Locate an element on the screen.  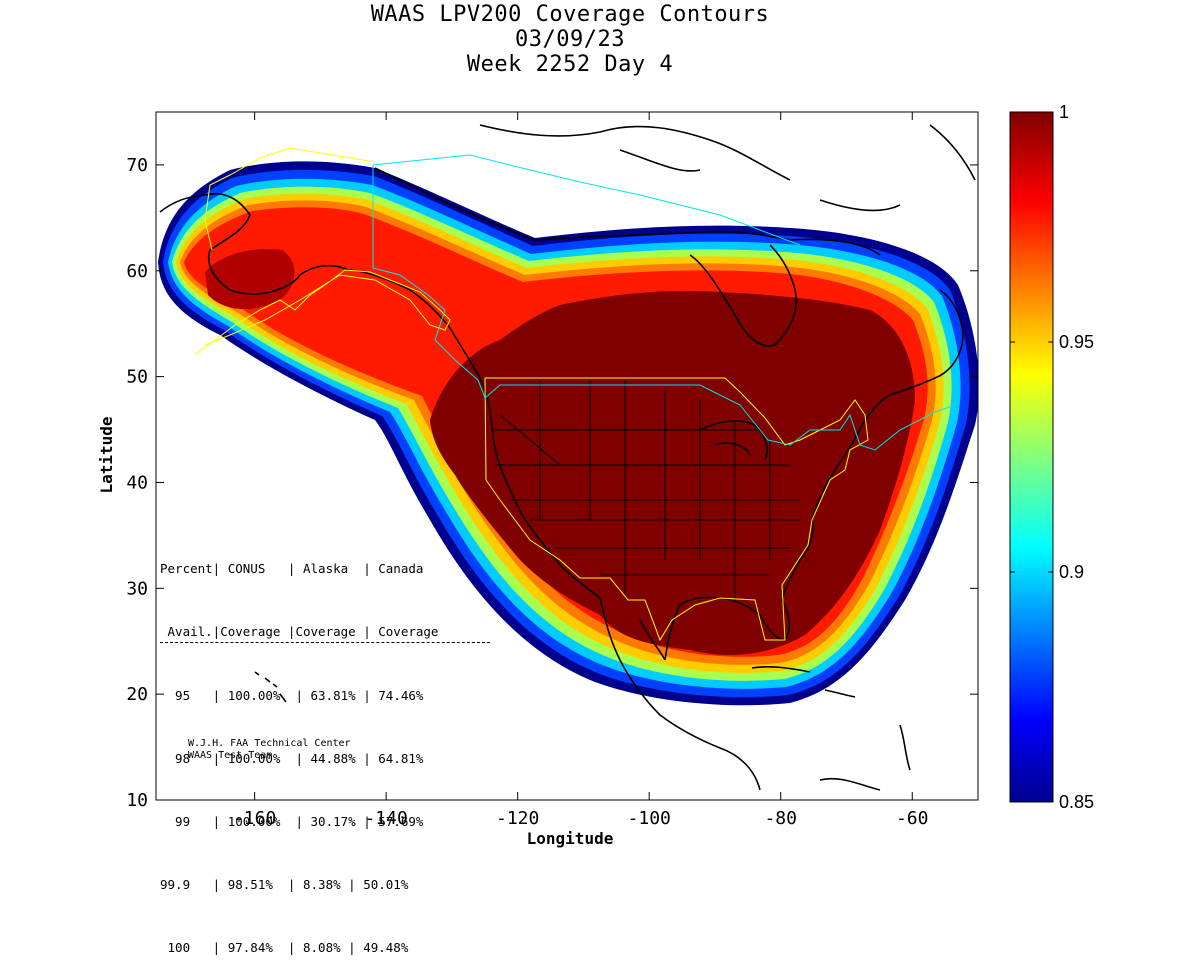
credit-line-2: WAAS Test Team is located at coordinates (230, 755).